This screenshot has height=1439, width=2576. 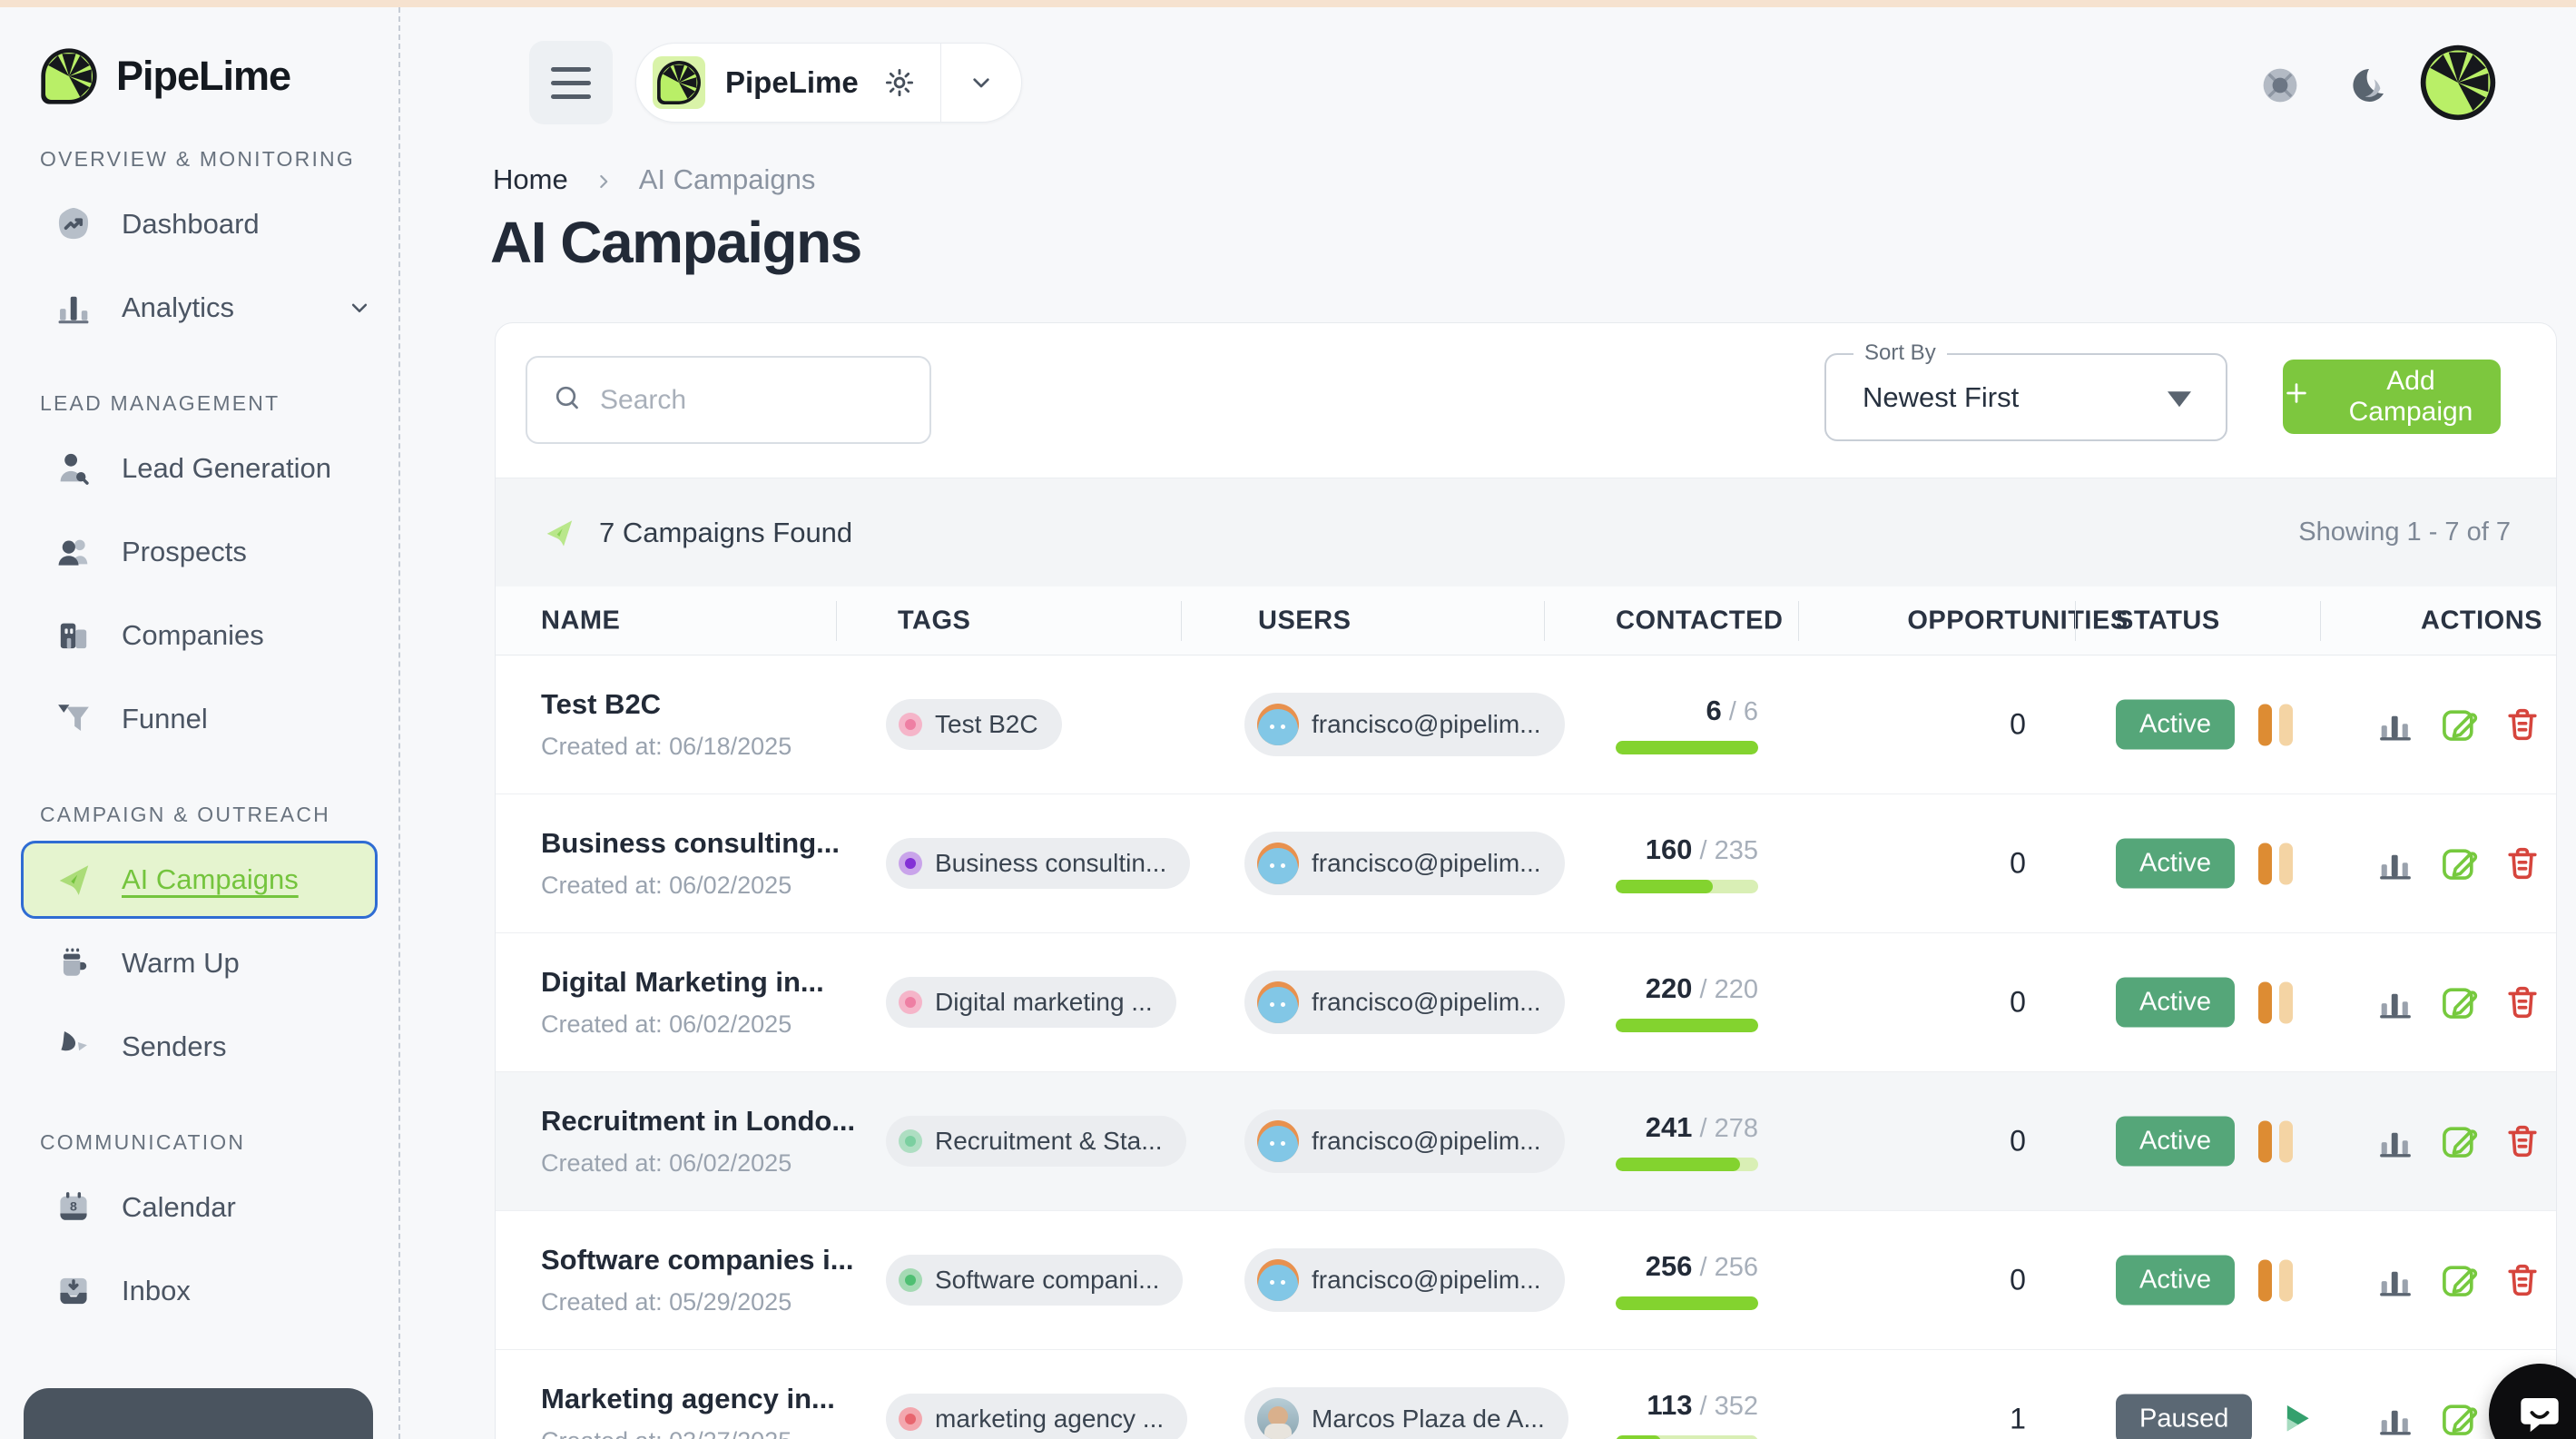 I want to click on search-box, so click(x=728, y=400).